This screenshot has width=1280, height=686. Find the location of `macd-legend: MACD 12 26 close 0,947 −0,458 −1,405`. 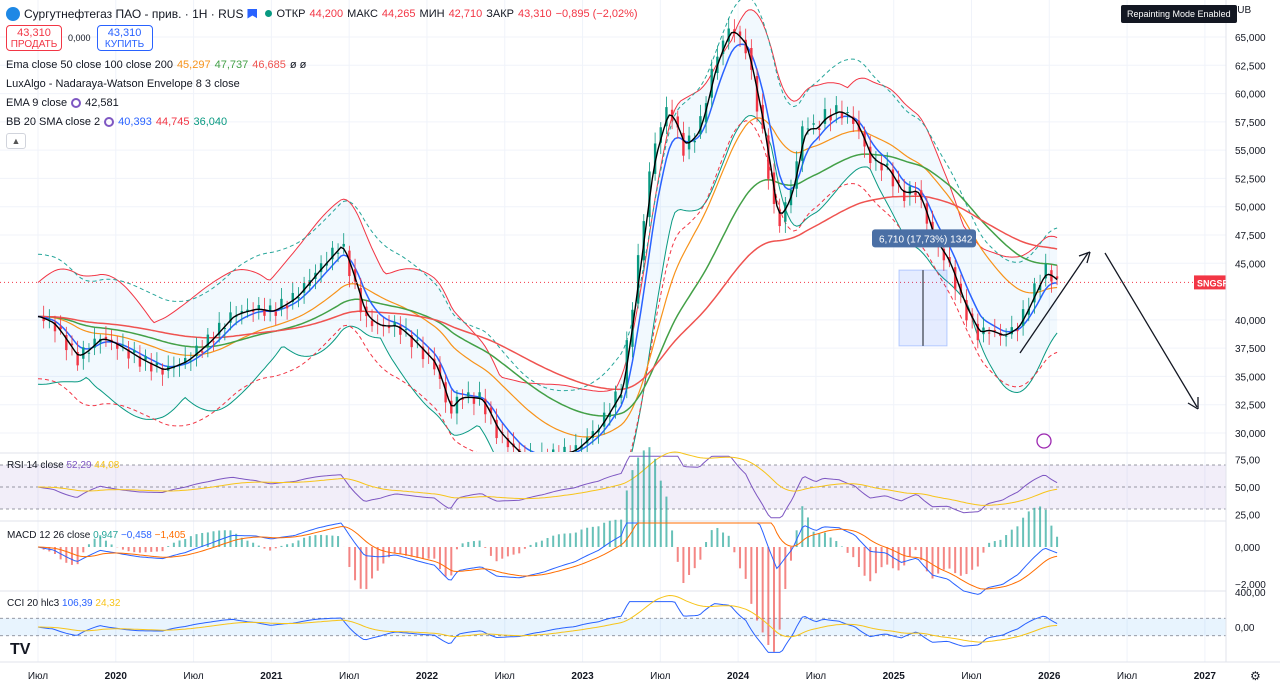

macd-legend: MACD 12 26 close 0,947 −0,458 −1,405 is located at coordinates (96, 535).